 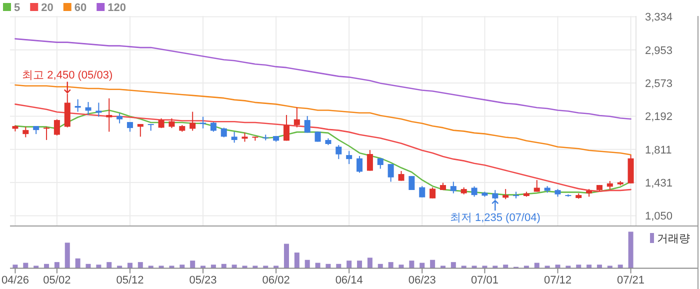 I want to click on legend-label: 거래량, so click(x=673, y=239).